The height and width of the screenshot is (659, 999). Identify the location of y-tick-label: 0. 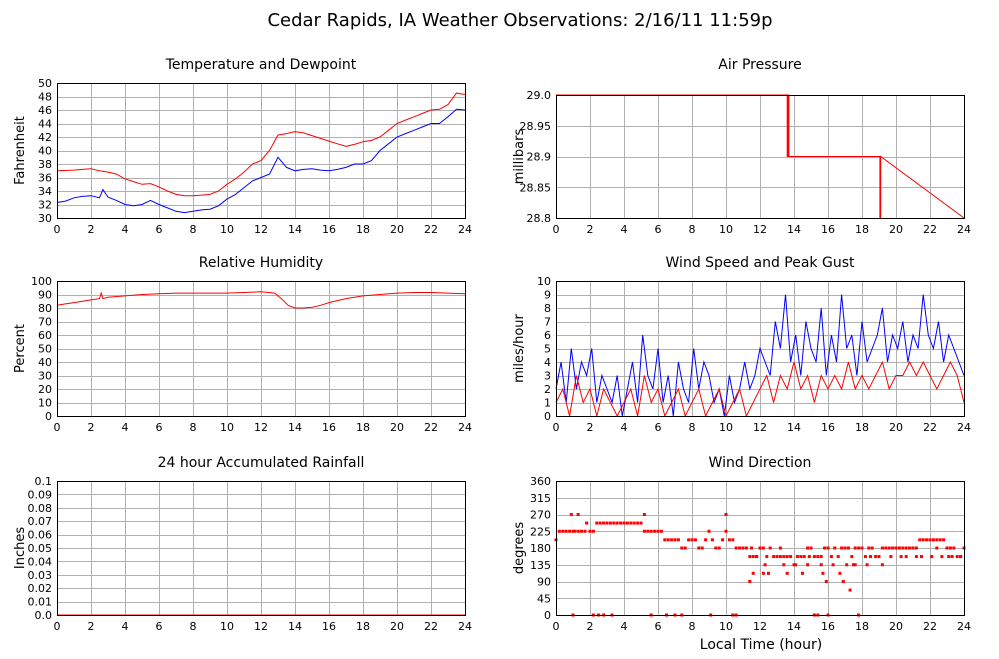
(547, 615).